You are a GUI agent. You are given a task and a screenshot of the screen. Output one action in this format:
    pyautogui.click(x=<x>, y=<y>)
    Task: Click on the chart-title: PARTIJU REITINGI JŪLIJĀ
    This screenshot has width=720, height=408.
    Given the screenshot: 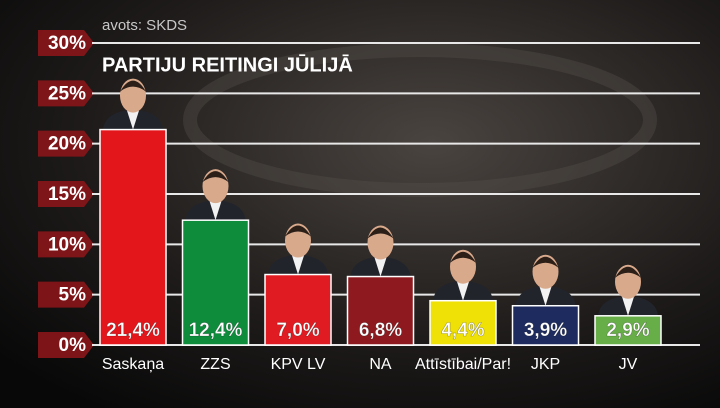 What is the action you would take?
    pyautogui.click(x=227, y=65)
    